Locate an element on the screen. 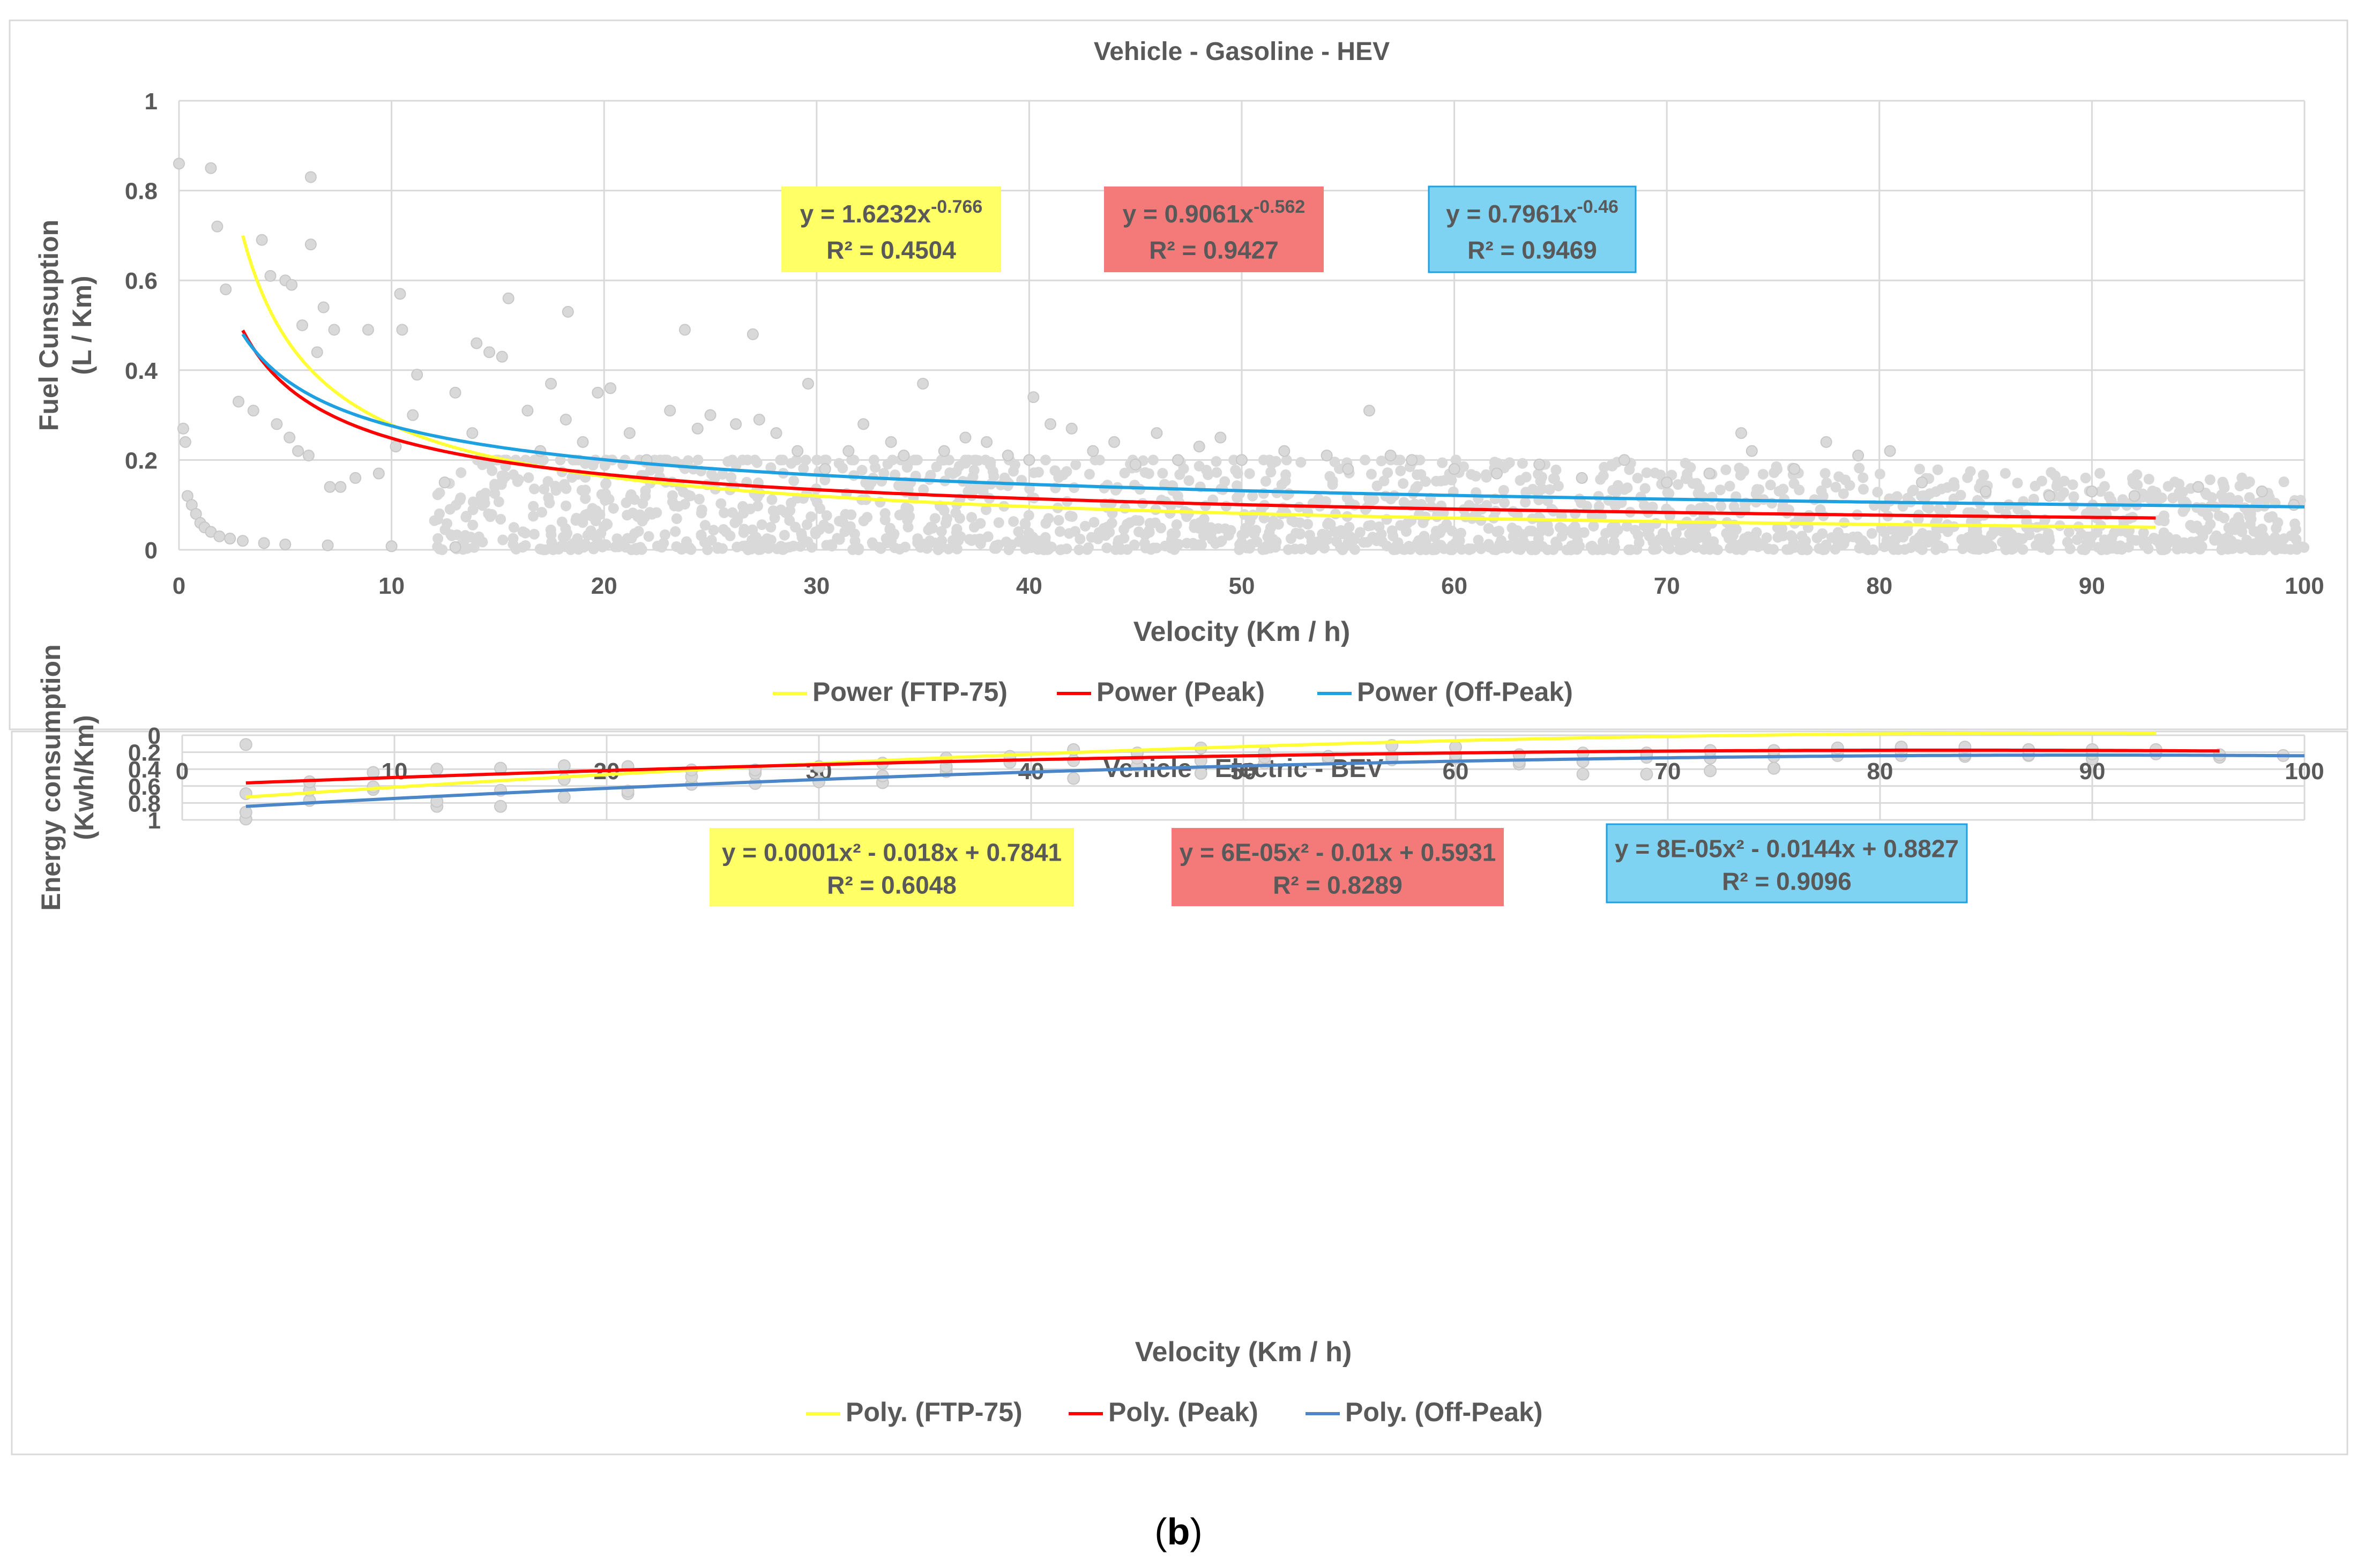 This screenshot has width=2357, height=1568. y-axis-label: Fuel Cunsuption (L / Km) is located at coordinates (66, 325).